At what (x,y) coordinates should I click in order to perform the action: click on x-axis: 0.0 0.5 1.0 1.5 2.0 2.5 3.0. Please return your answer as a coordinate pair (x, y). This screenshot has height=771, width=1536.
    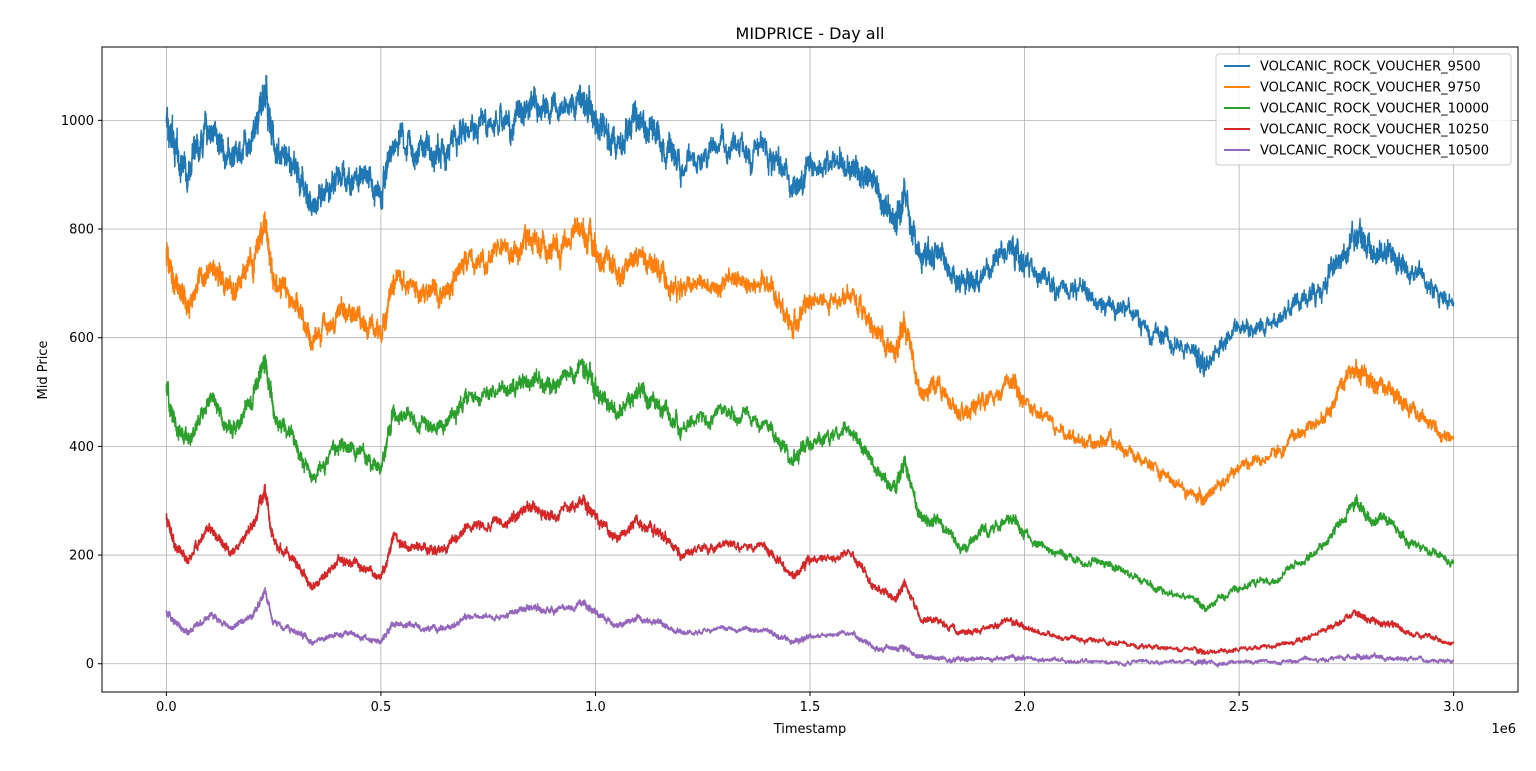
    Looking at the image, I should click on (810, 703).